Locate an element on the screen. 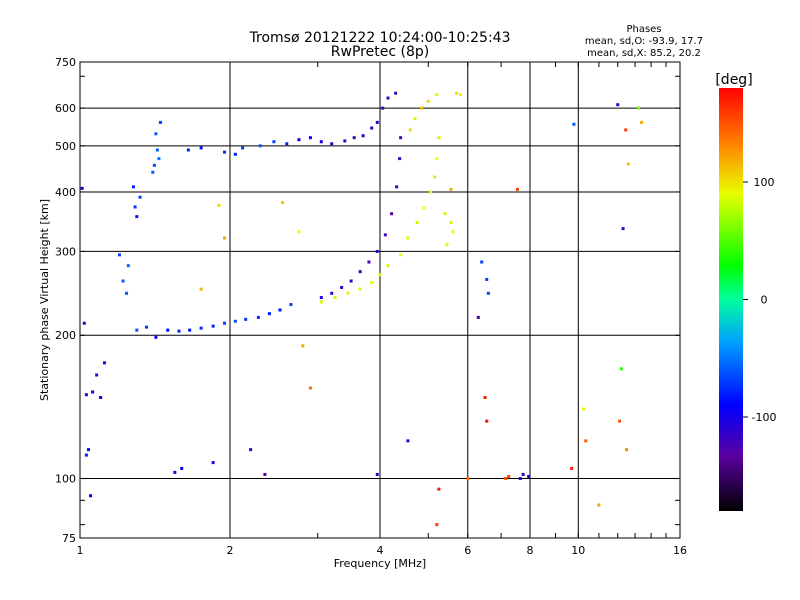 The image size is (800, 600). x-tick-label: 2 is located at coordinates (230, 550).